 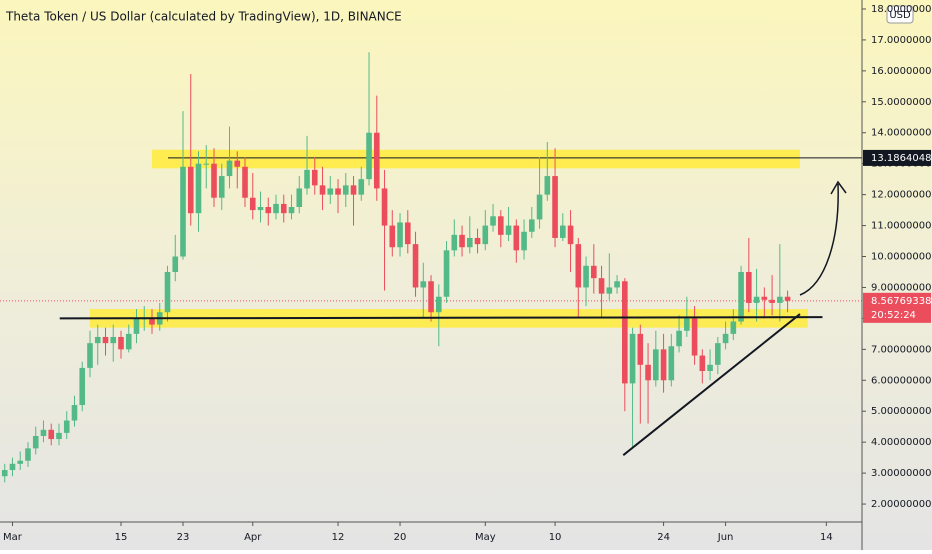 I want to click on x-tick-label: Apr, so click(x=253, y=537).